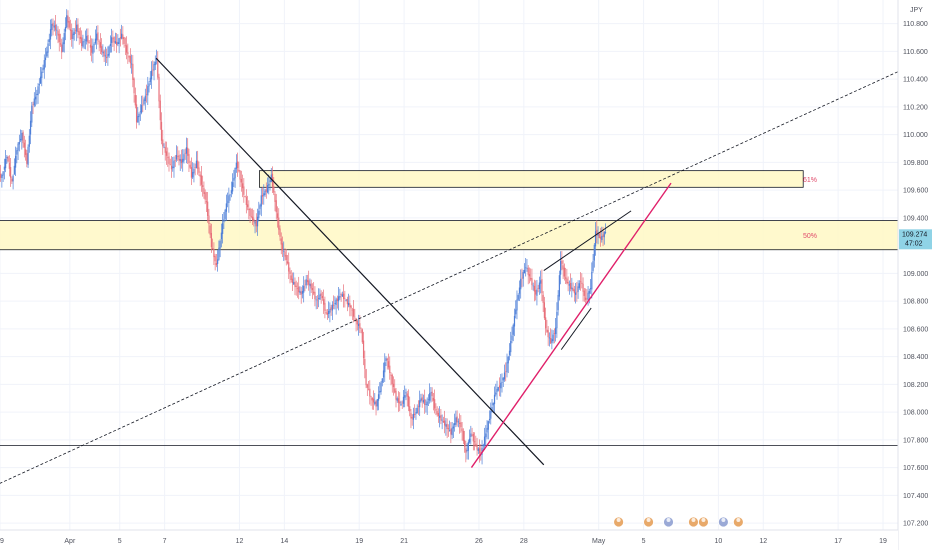  What do you see at coordinates (576, 328) in the screenshot?
I see `wedge-lower-line` at bounding box center [576, 328].